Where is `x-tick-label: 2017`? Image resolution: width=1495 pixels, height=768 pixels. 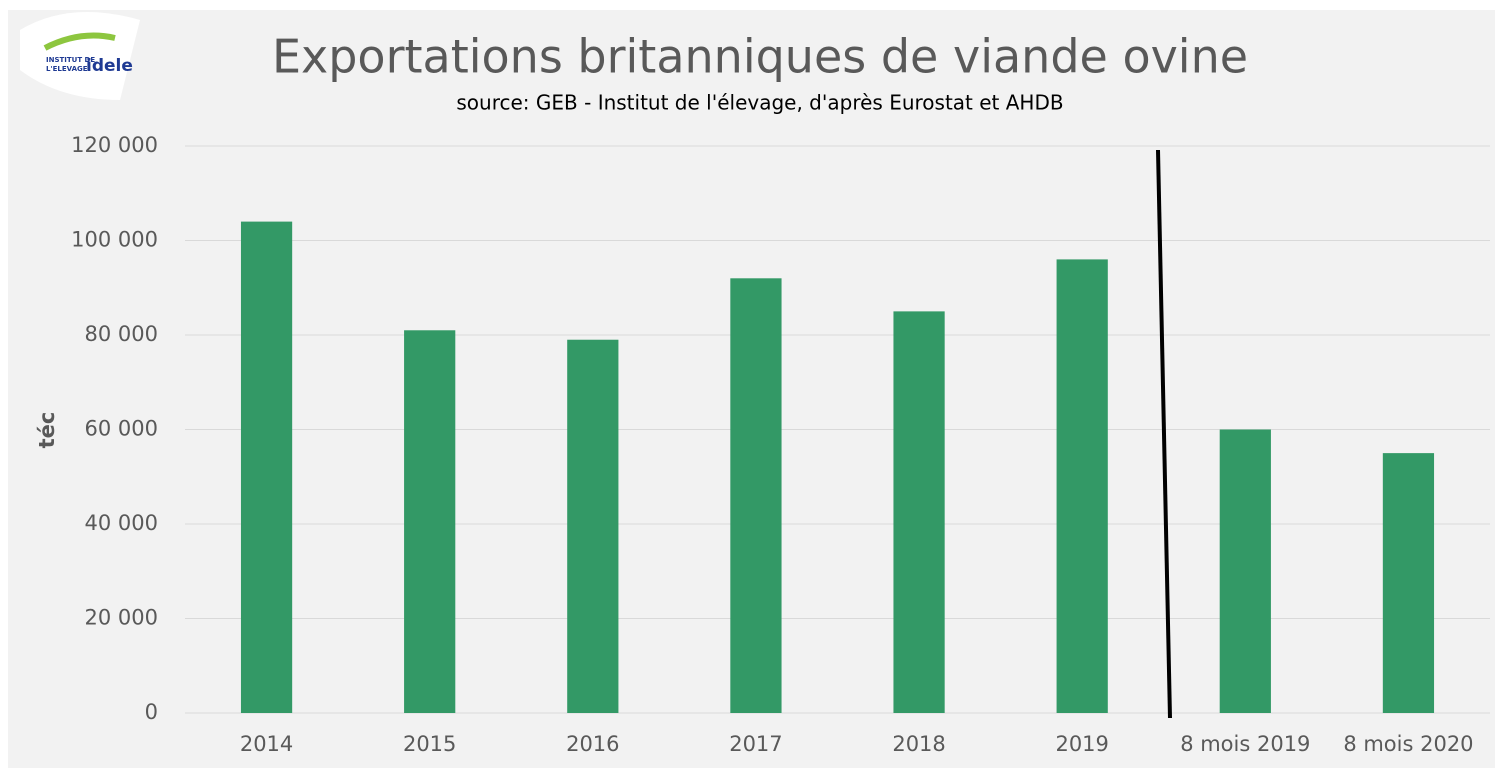
x-tick-label: 2017 is located at coordinates (755, 744).